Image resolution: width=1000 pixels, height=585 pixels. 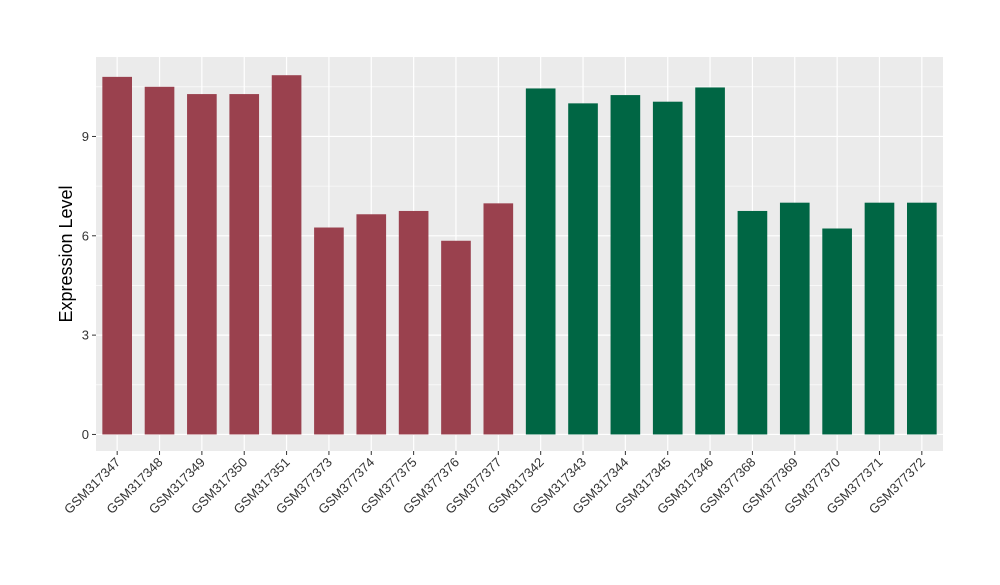 I want to click on y-tick-label: 6, so click(x=85, y=235).